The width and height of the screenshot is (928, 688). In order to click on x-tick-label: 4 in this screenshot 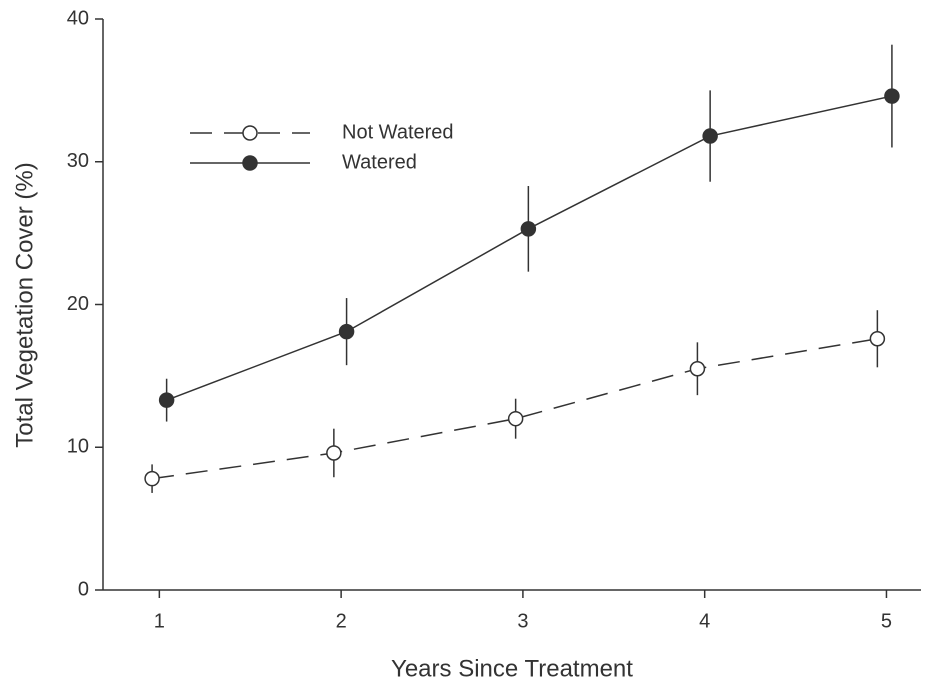, I will do `click(704, 621)`.